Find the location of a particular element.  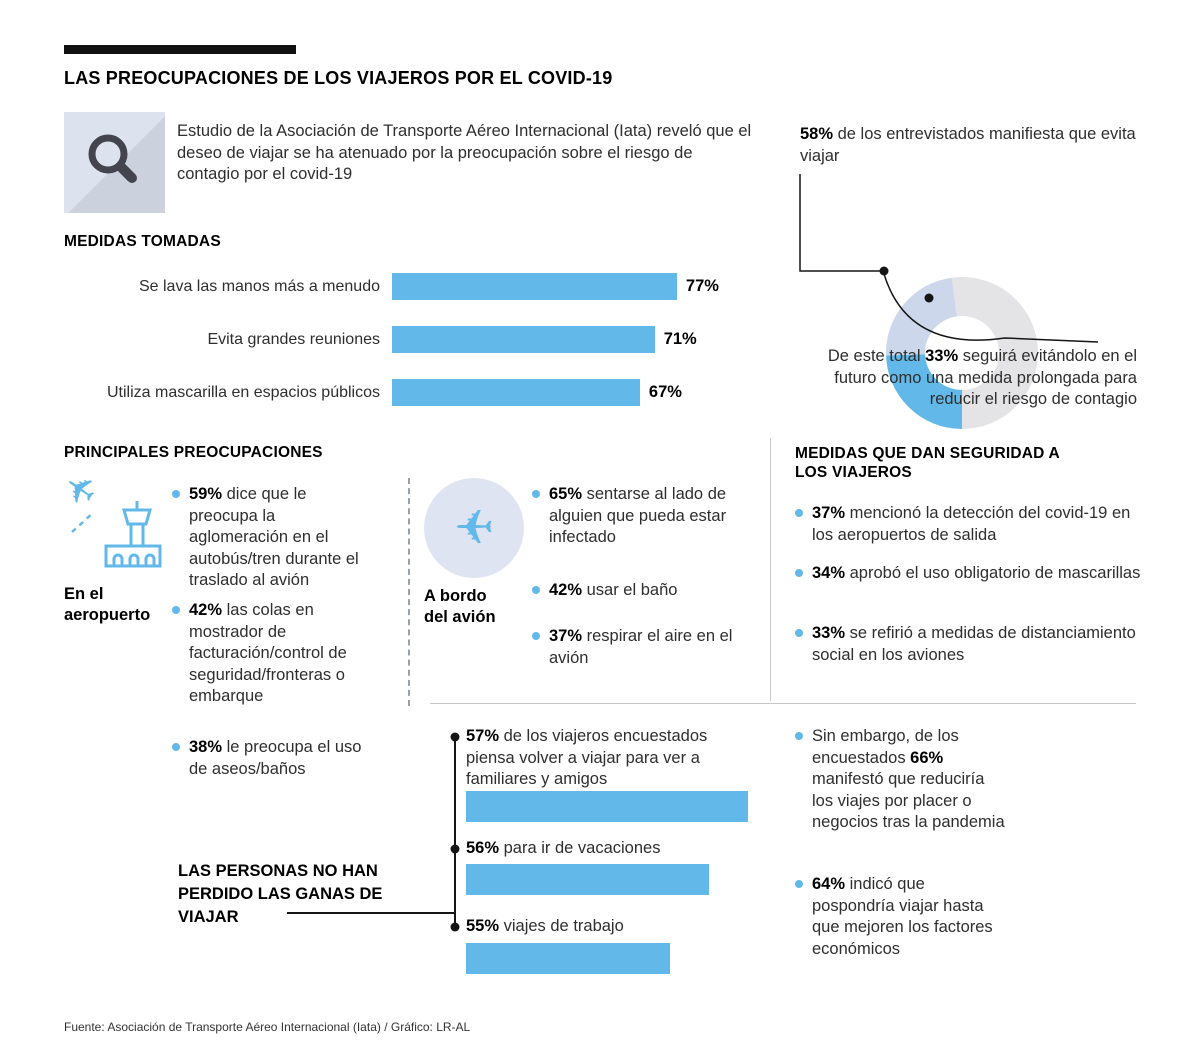

item-text: usar el baño is located at coordinates (630, 590).